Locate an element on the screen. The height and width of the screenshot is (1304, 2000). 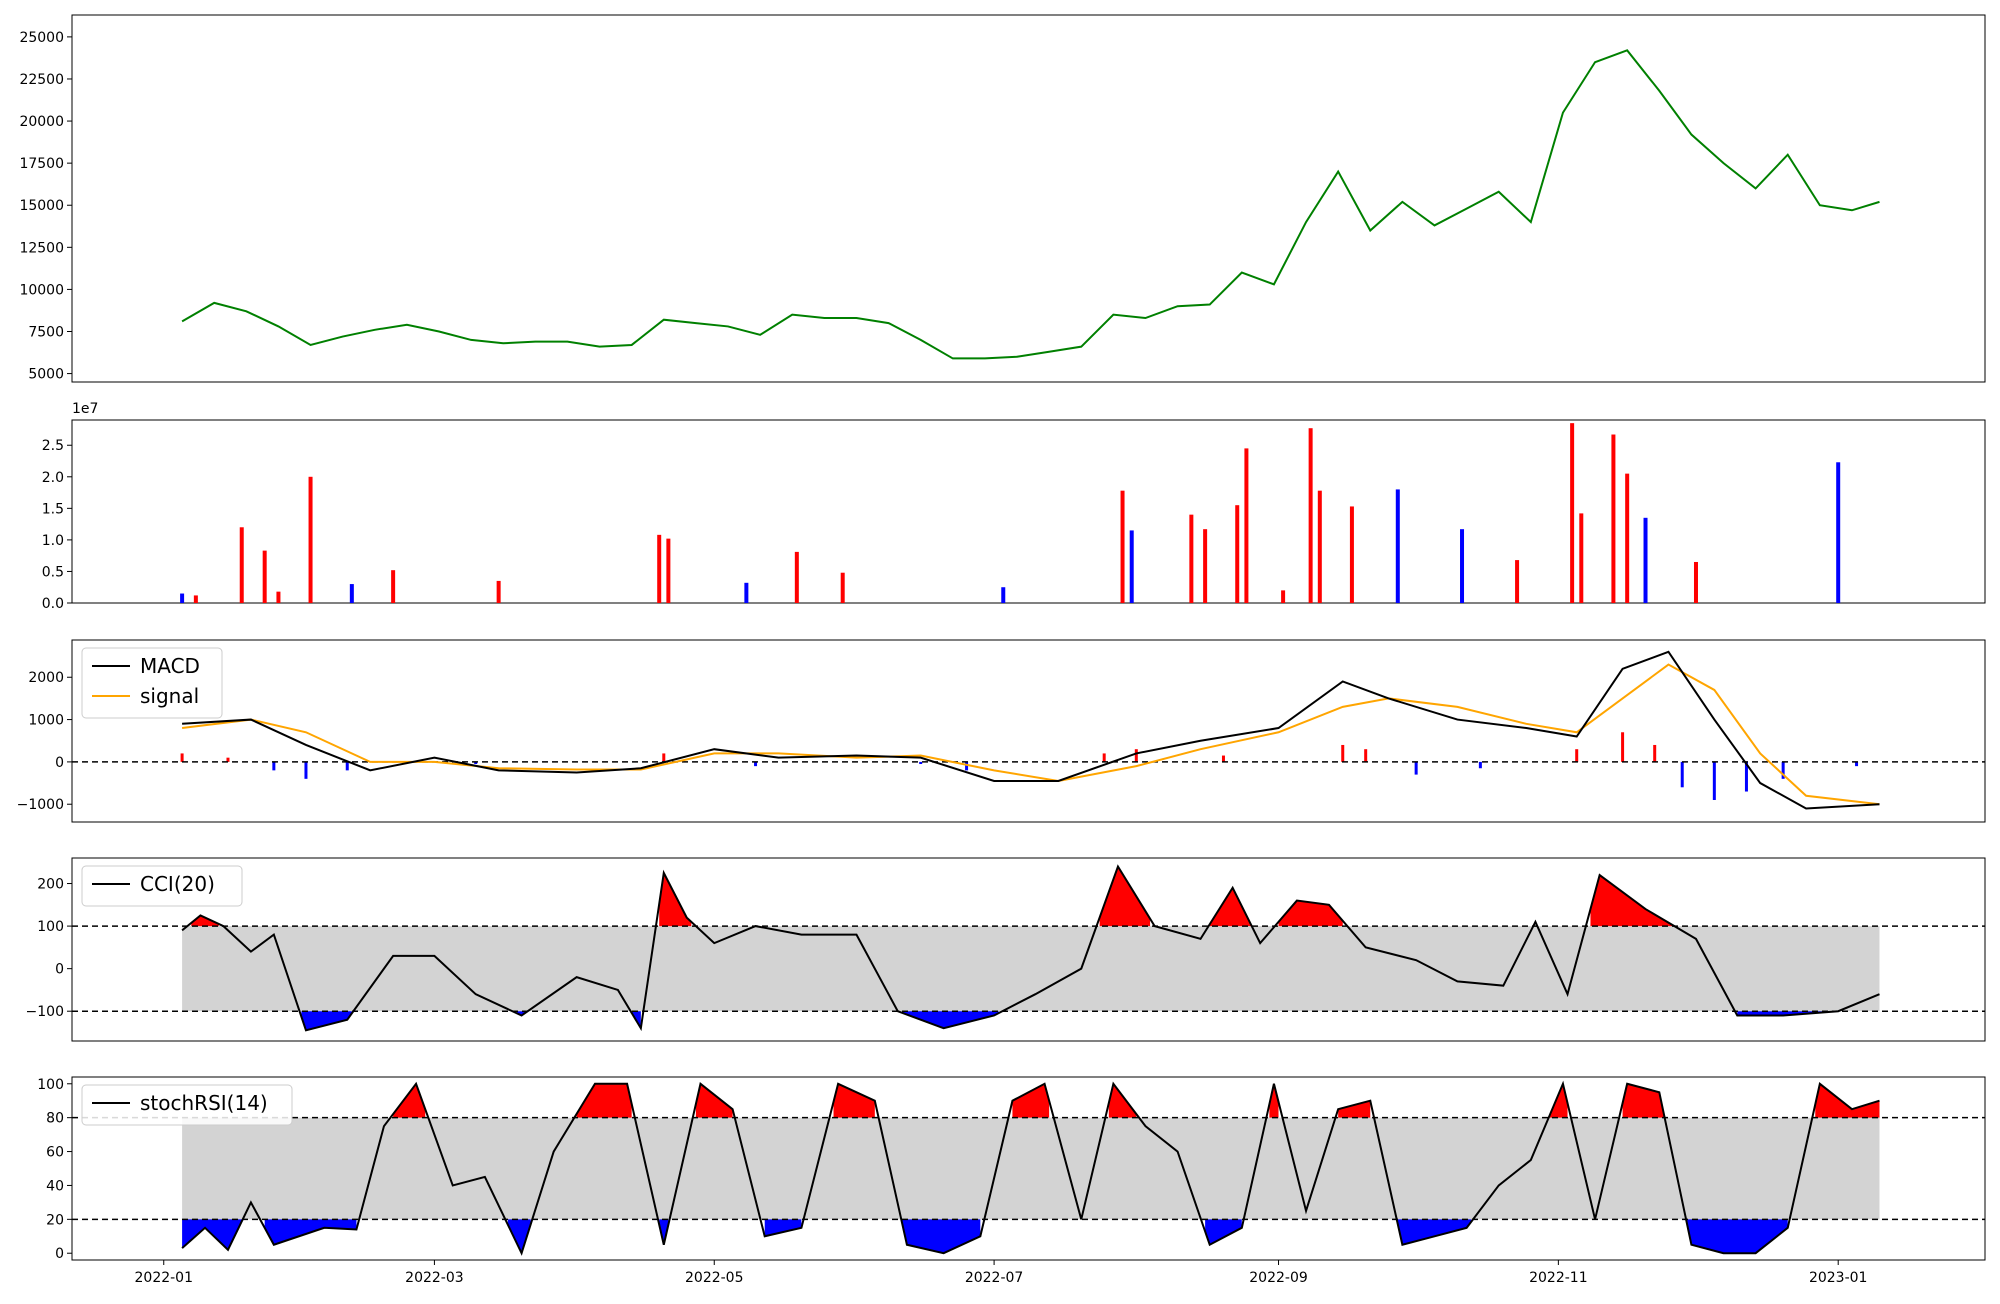
cci-line is located at coordinates (1030, 948).